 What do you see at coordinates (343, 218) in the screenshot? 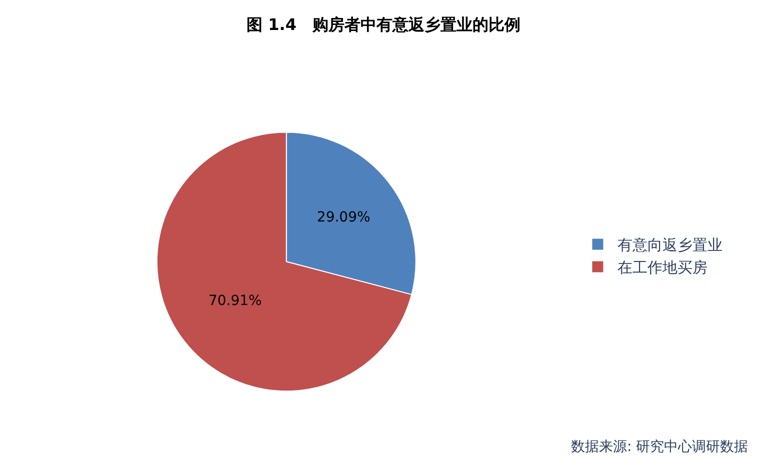
I see `data-label: 29.09%` at bounding box center [343, 218].